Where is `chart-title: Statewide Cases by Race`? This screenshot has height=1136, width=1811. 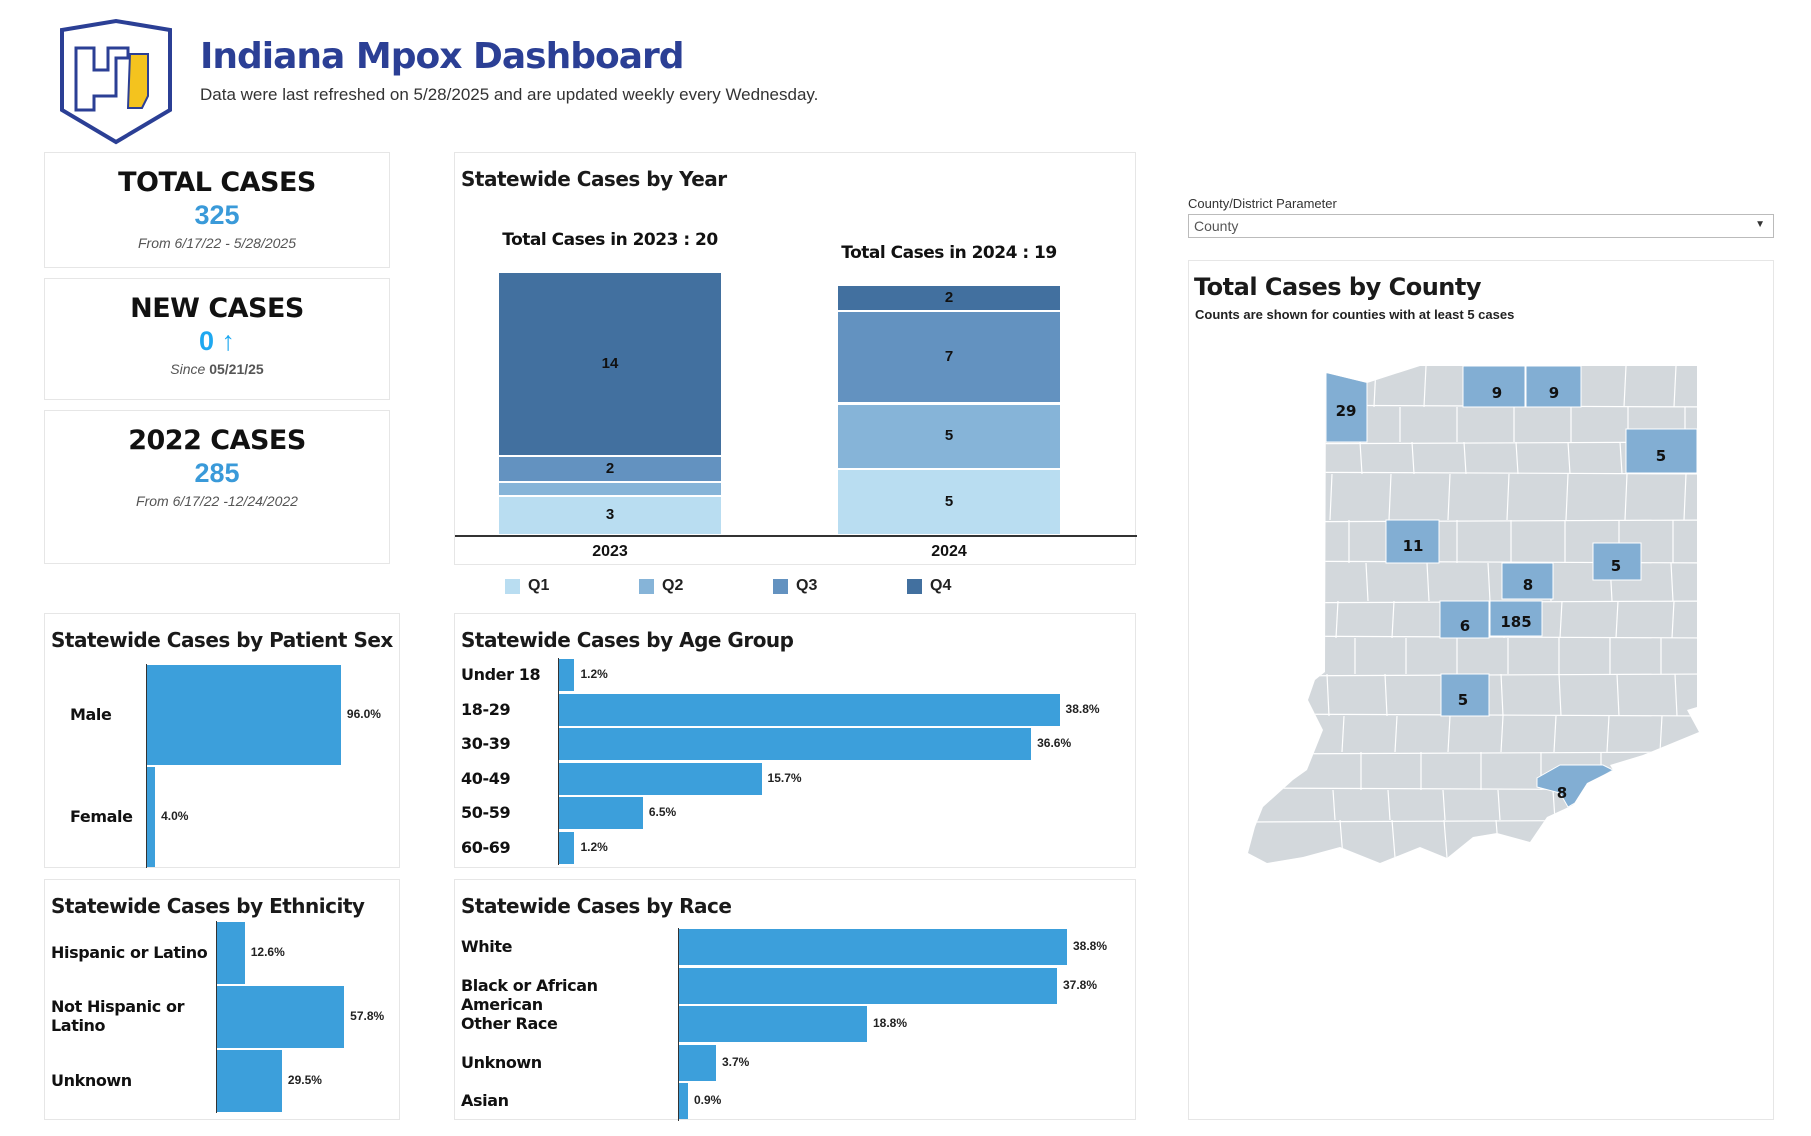
chart-title: Statewide Cases by Race is located at coordinates (596, 906).